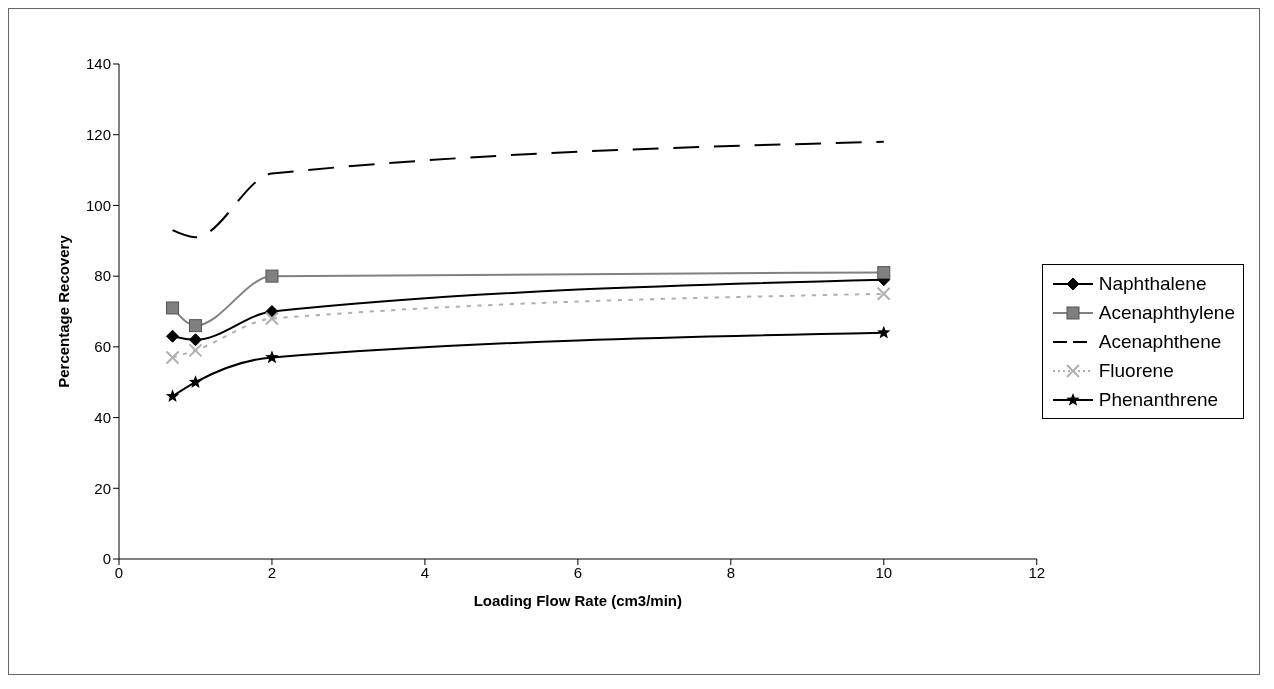 Image resolution: width=1274 pixels, height=689 pixels. What do you see at coordinates (272, 572) in the screenshot?
I see `x-tick-label: 2` at bounding box center [272, 572].